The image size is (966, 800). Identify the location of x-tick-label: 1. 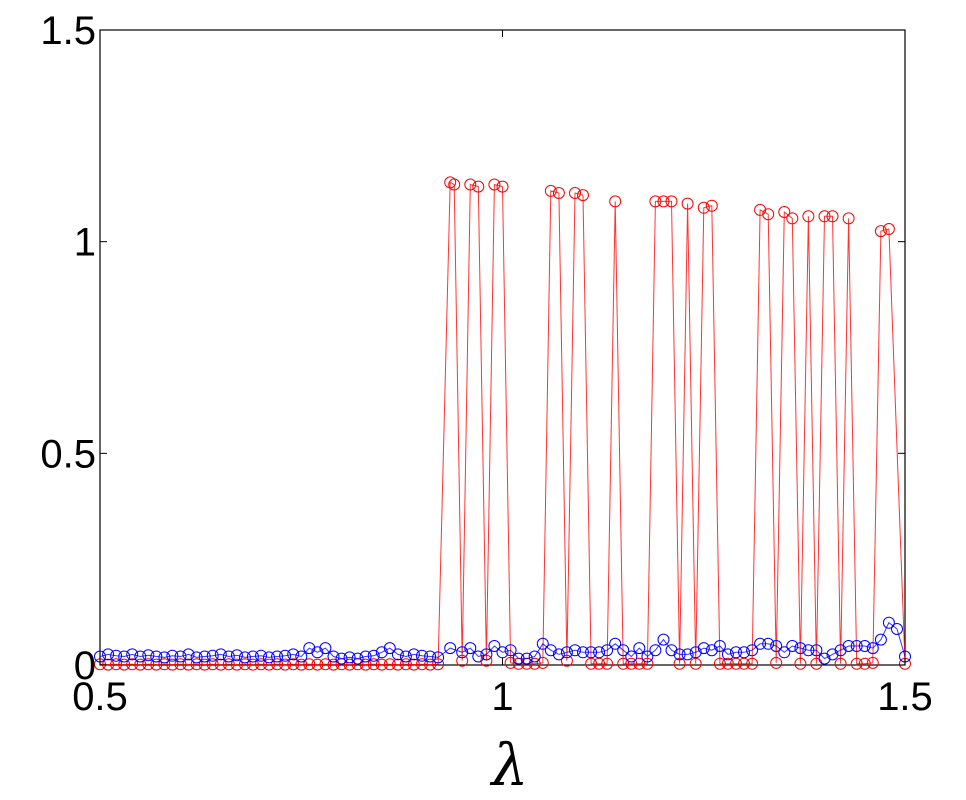
(502, 697).